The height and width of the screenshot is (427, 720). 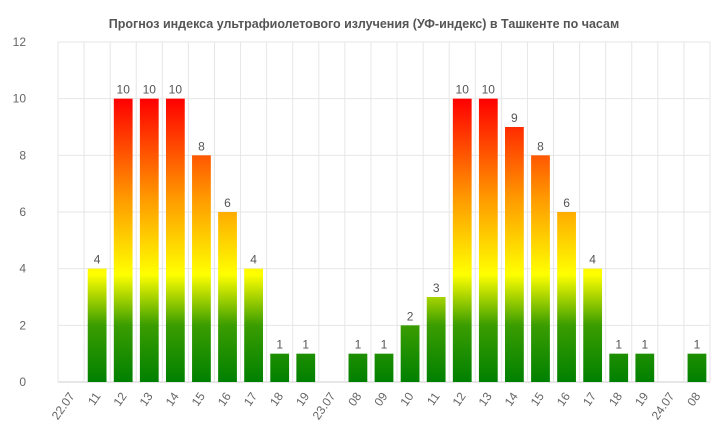 I want to click on y-tick-label: 2, so click(x=22, y=325).